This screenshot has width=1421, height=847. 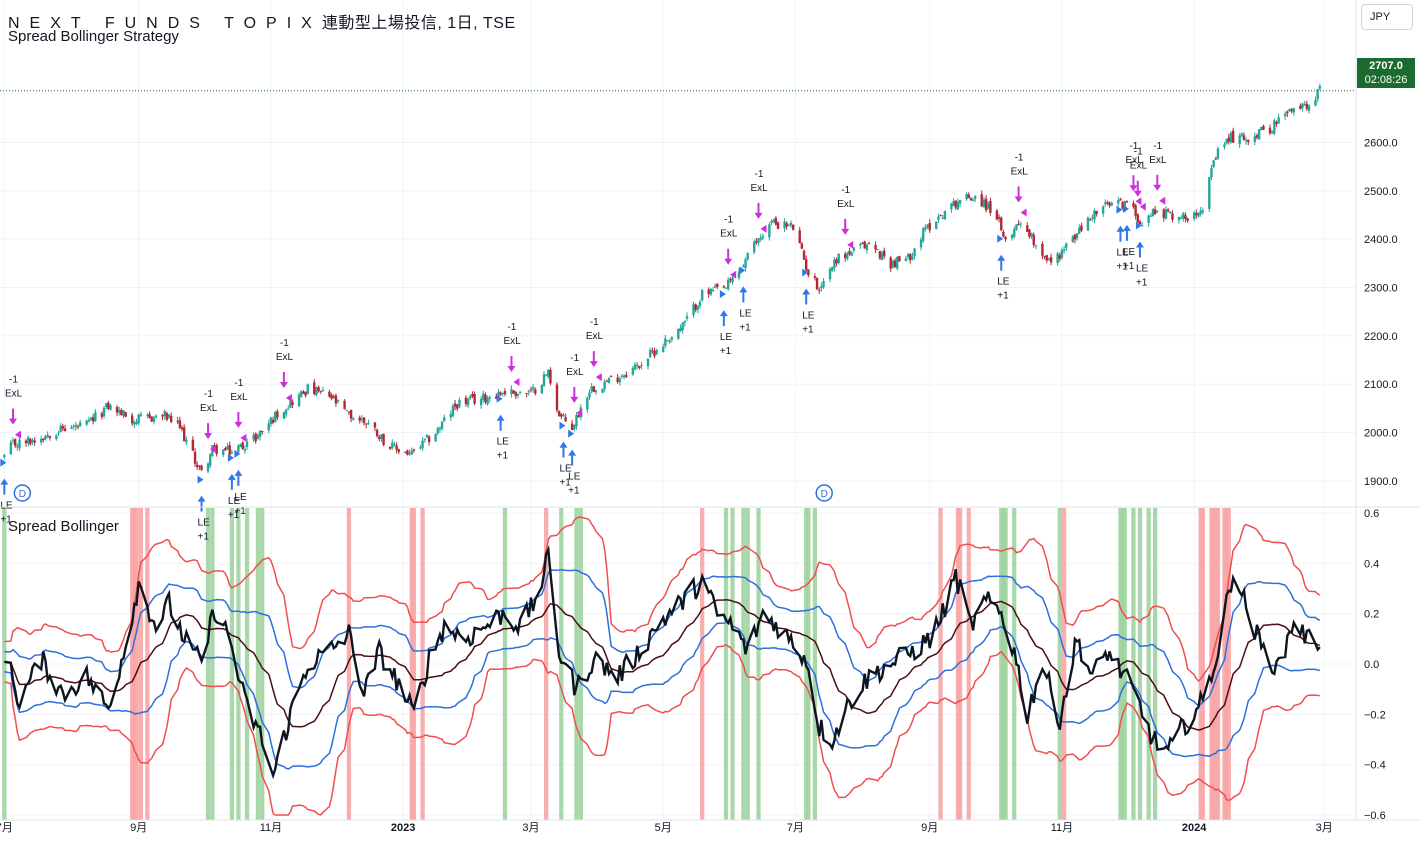 What do you see at coordinates (1129, 238) in the screenshot?
I see `long-entry-signal: LE +1` at bounding box center [1129, 238].